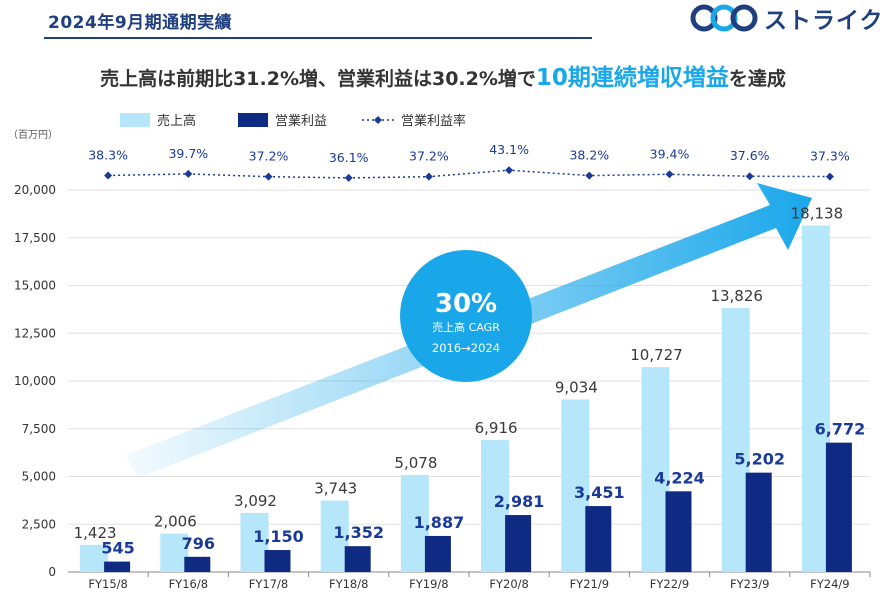  I want to click on legend-label-margin: 営業利益率, so click(433, 121).